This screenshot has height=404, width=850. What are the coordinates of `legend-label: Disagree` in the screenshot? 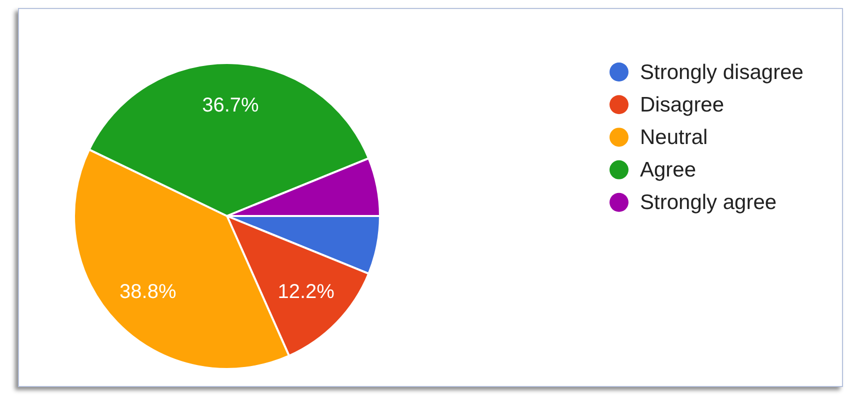 It's located at (682, 104).